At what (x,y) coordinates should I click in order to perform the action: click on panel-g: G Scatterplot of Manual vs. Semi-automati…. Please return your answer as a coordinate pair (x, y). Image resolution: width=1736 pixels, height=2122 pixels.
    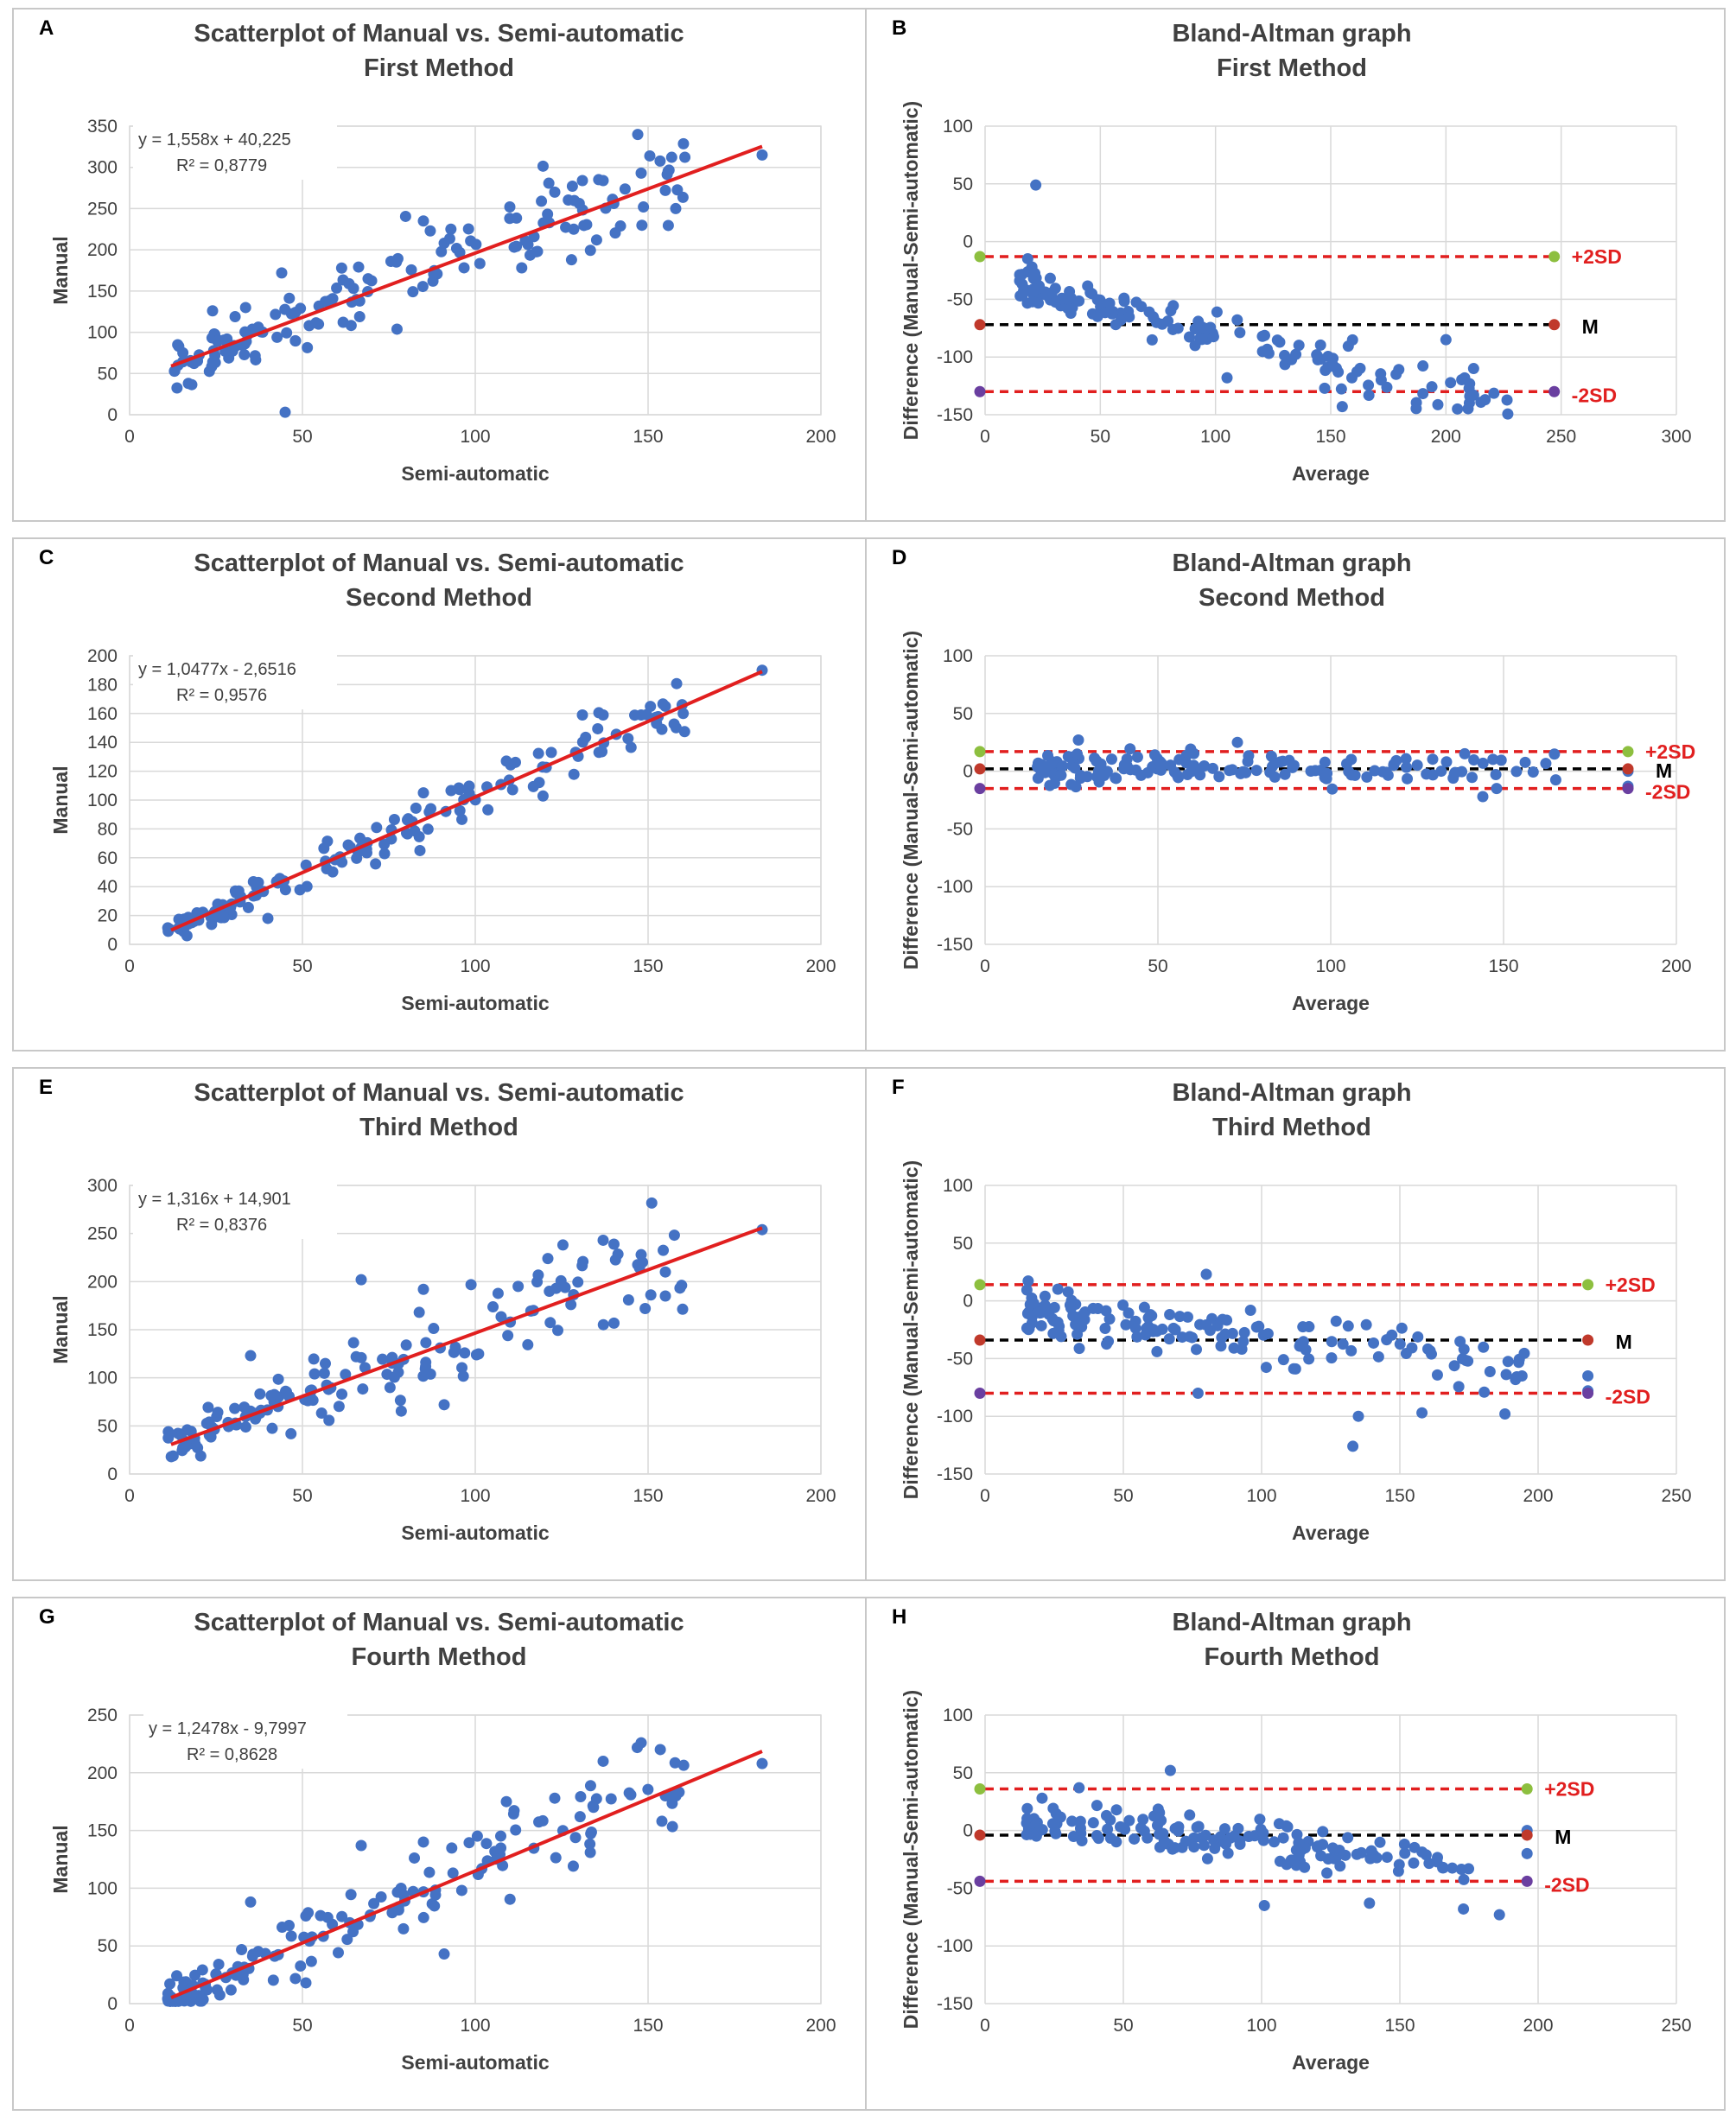
    Looking at the image, I should click on (439, 1854).